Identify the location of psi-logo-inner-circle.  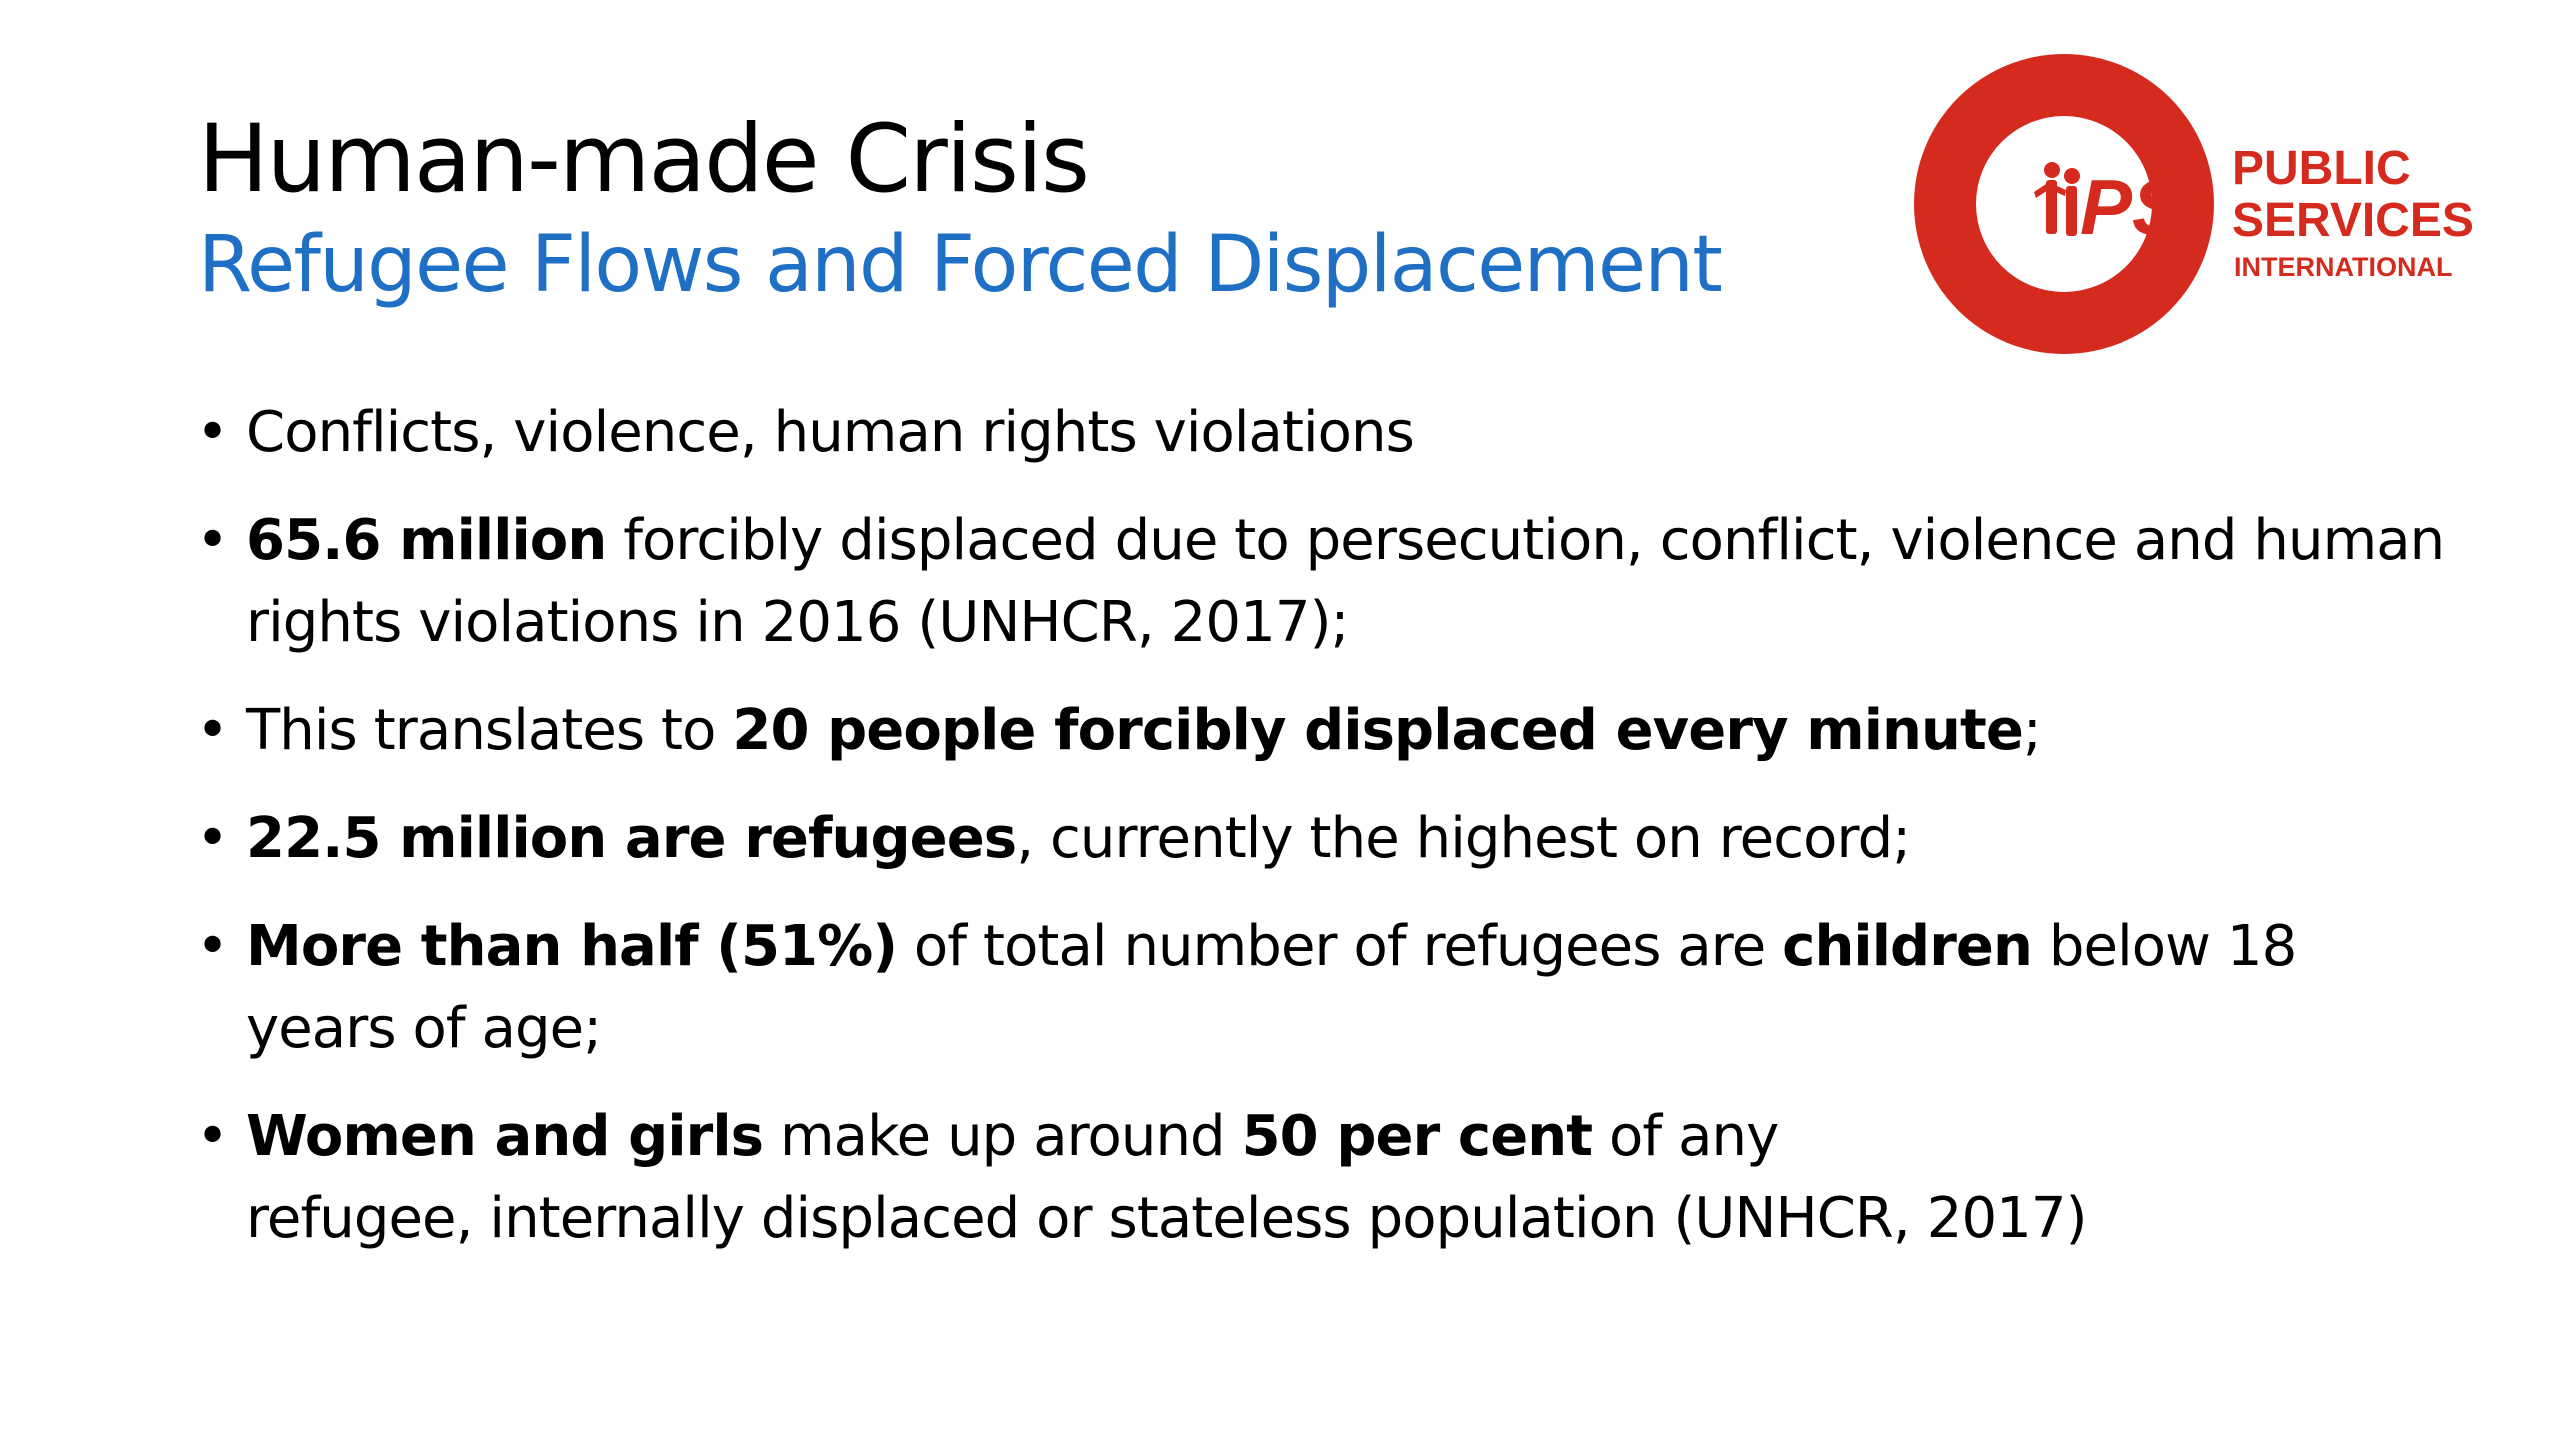
(2064, 204).